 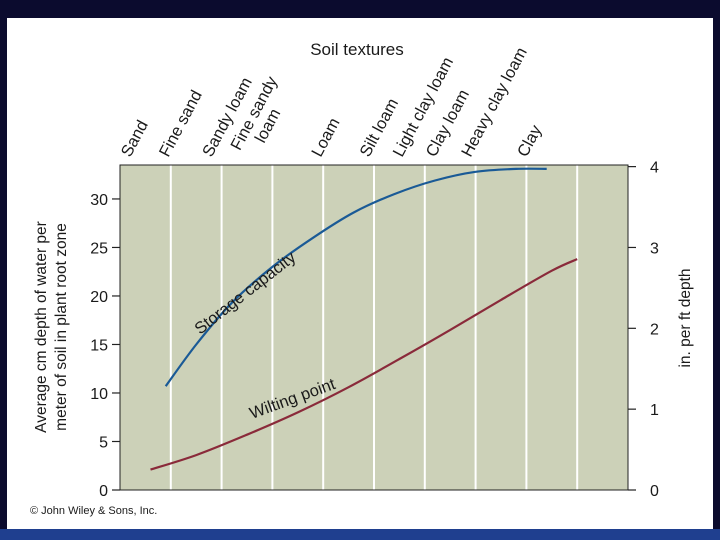 I want to click on category-label: Fine sand, so click(x=181, y=123).